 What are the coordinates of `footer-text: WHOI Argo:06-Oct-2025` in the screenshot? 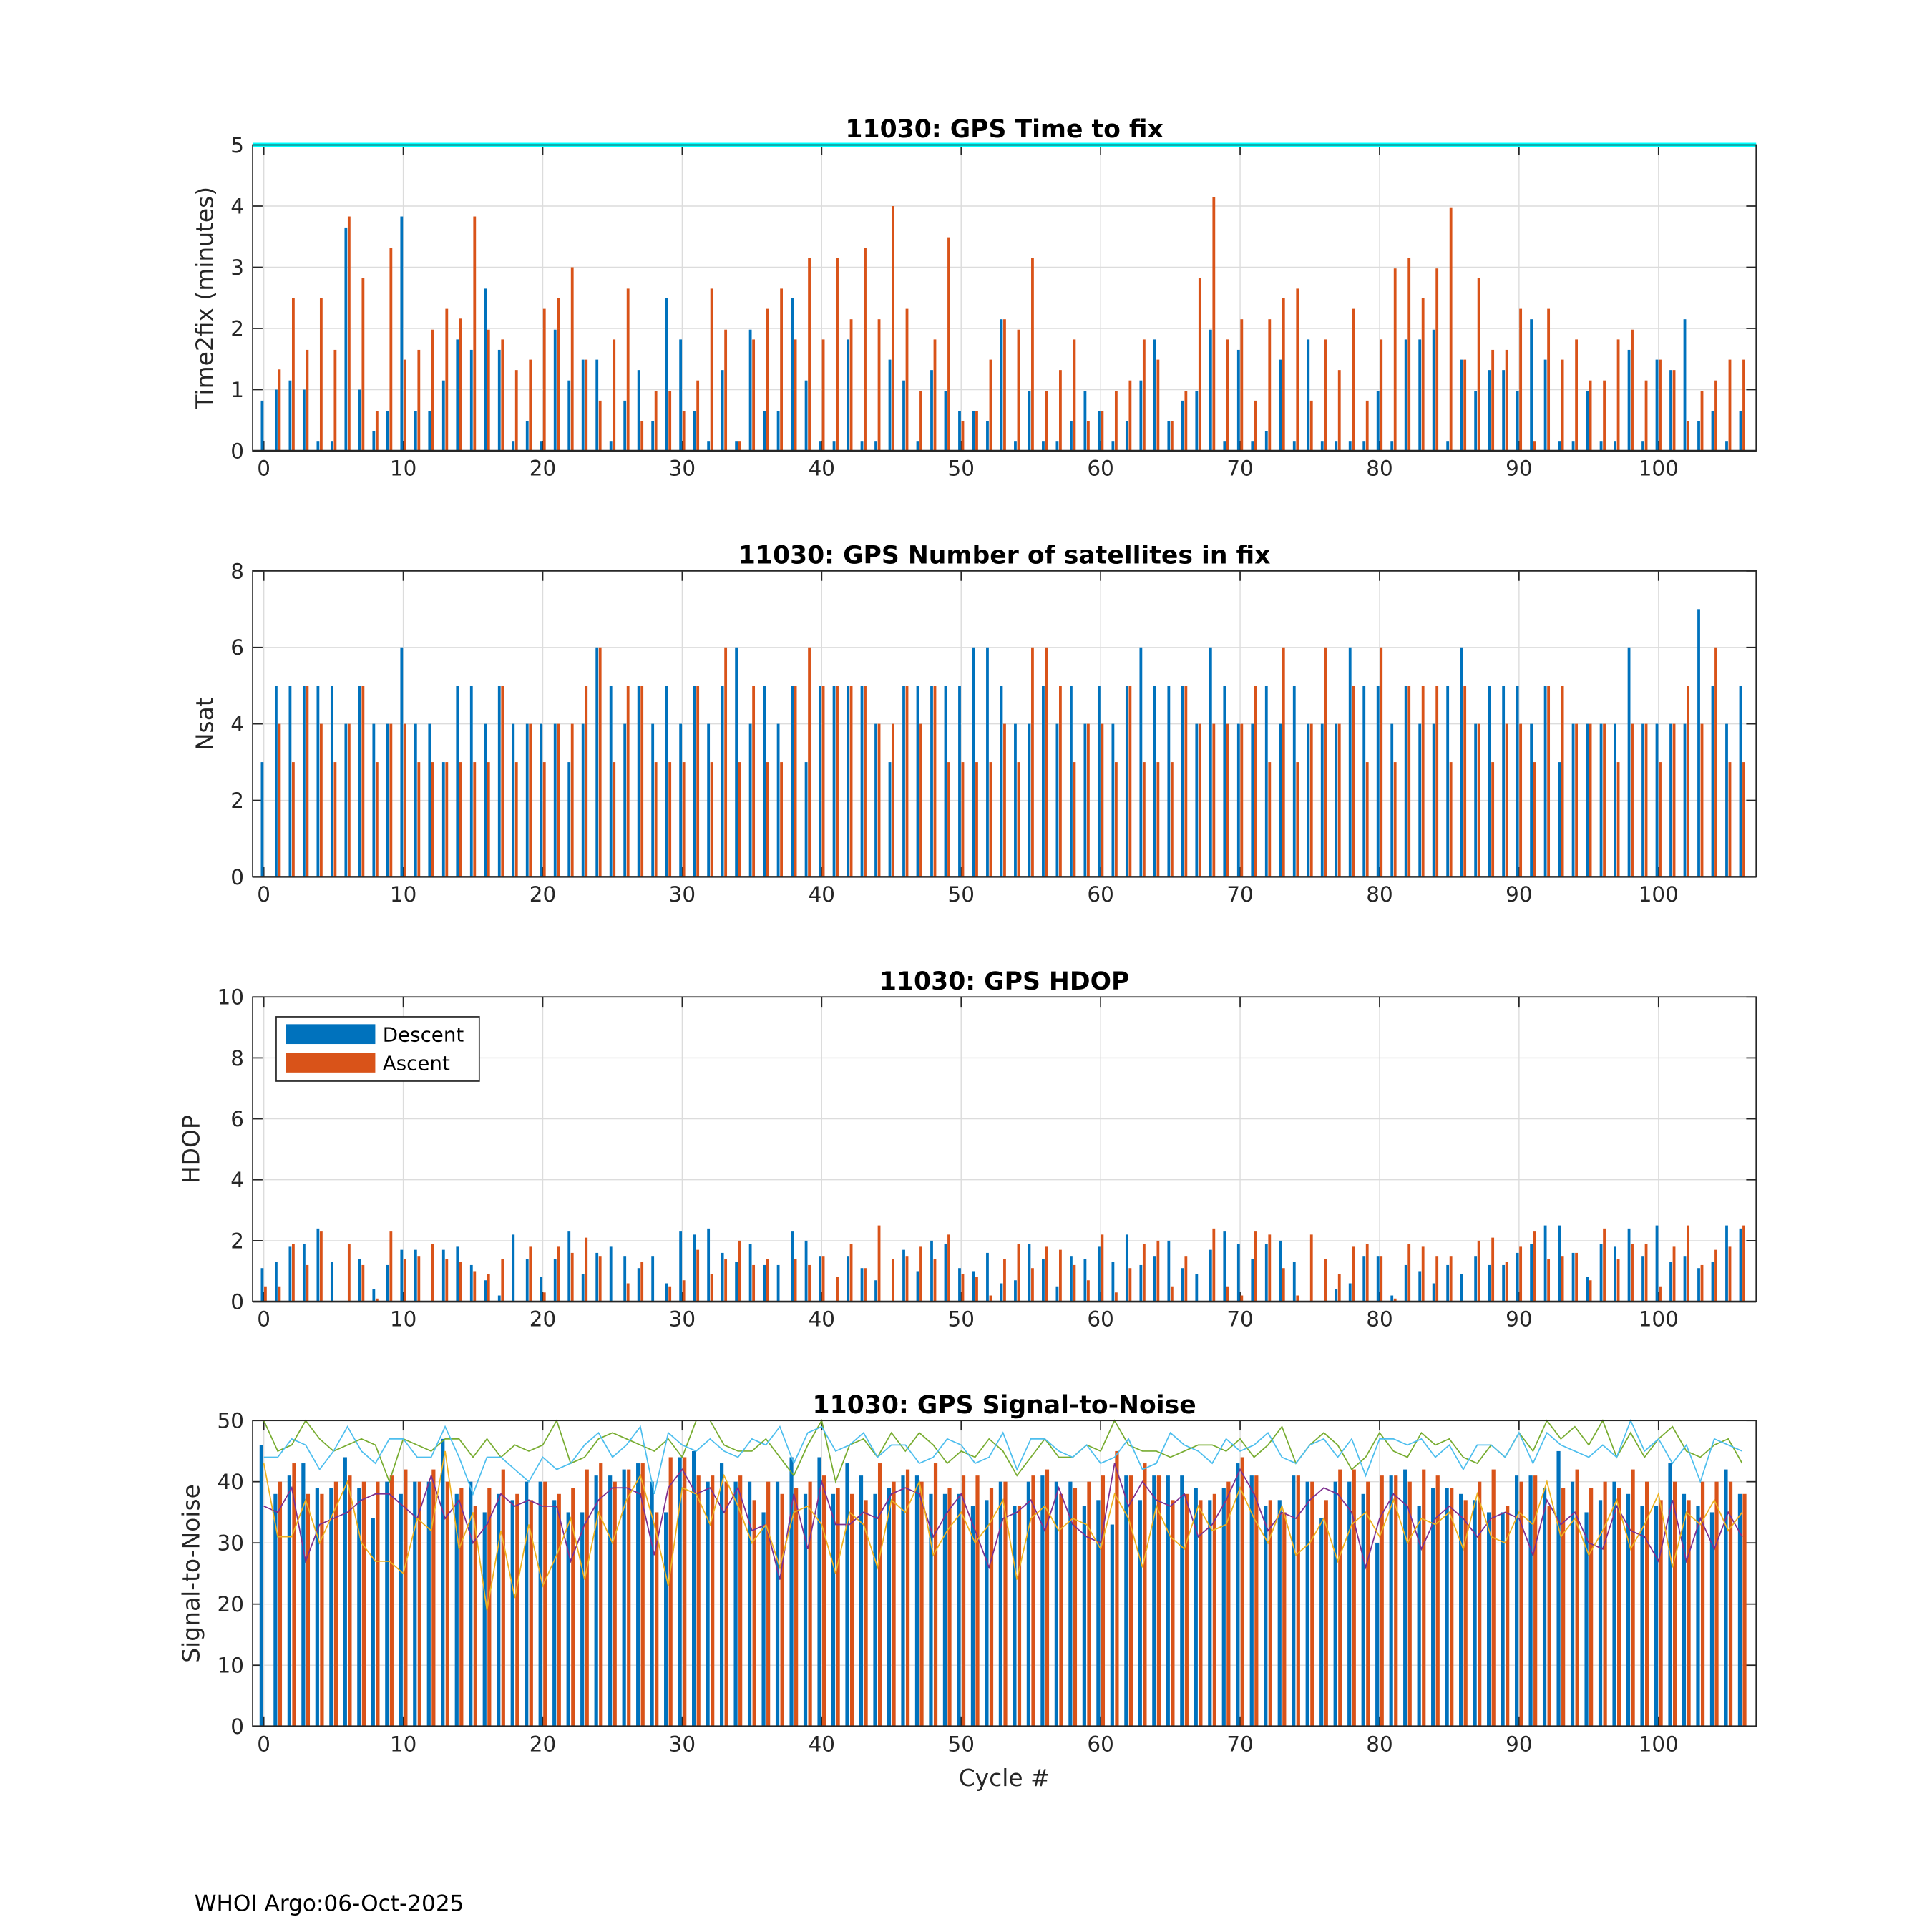 It's located at (329, 1904).